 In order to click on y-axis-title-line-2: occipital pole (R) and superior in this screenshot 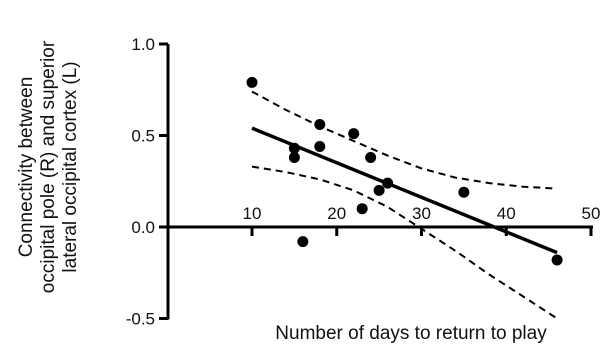, I will do `click(48, 166)`.